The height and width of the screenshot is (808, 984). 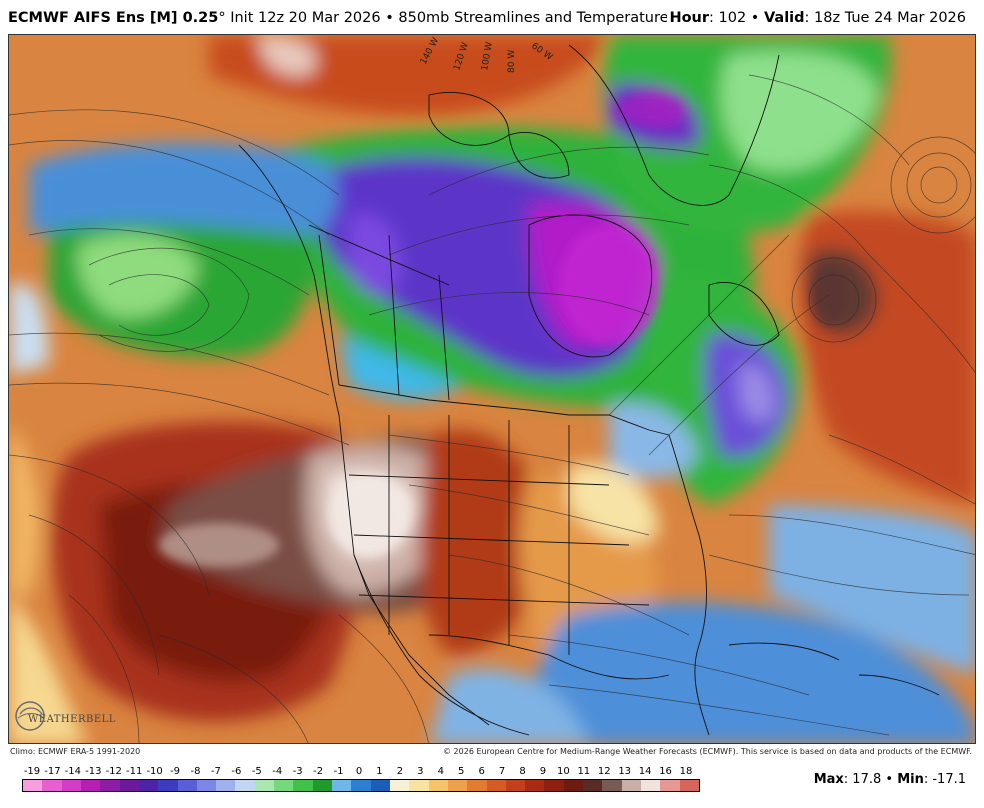 What do you see at coordinates (563, 771) in the screenshot?
I see `legend-label: 10` at bounding box center [563, 771].